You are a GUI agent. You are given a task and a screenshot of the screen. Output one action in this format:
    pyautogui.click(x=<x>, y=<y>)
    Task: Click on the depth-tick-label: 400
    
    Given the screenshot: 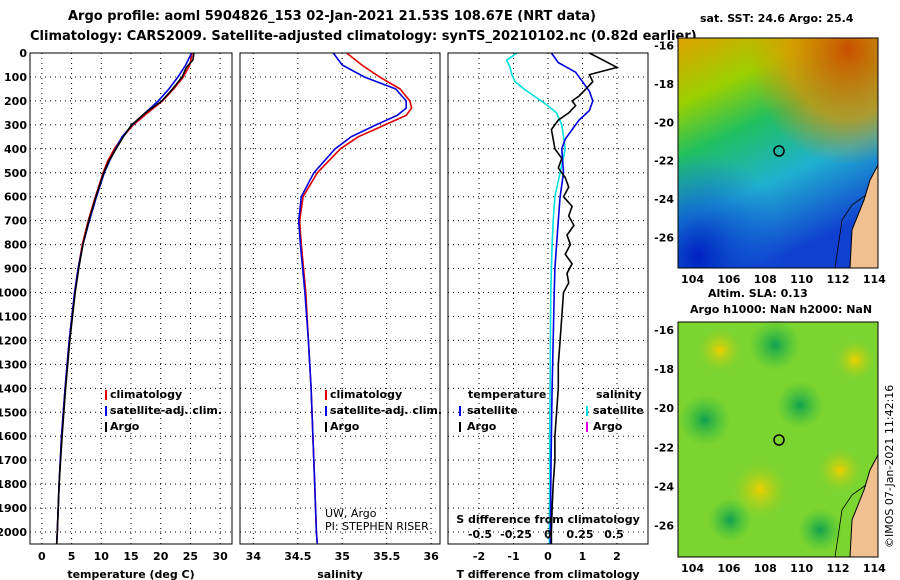 What is the action you would take?
    pyautogui.click(x=15, y=149)
    